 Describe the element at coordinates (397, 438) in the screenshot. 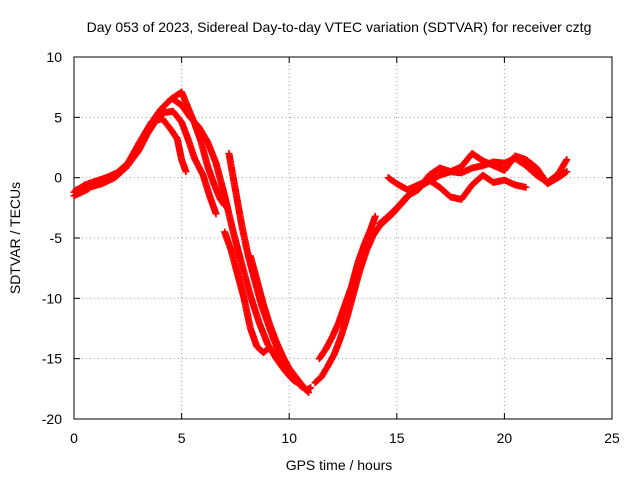

I see `x-tick-label: 15` at that location.